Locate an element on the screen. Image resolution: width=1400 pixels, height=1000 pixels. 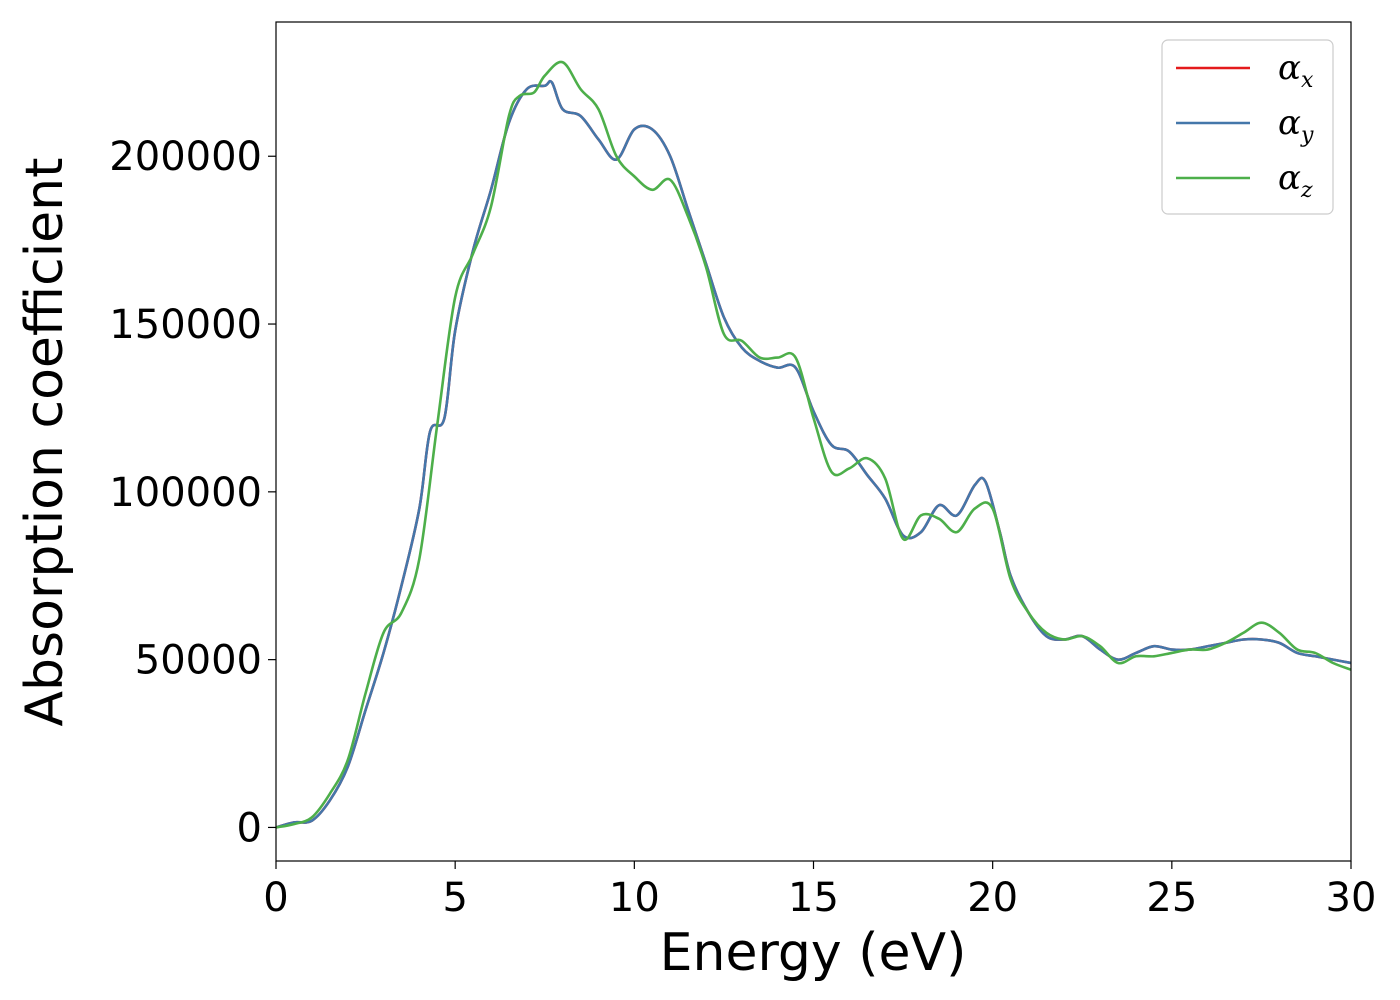
y-tick-label: 100000 is located at coordinates (185, 493).